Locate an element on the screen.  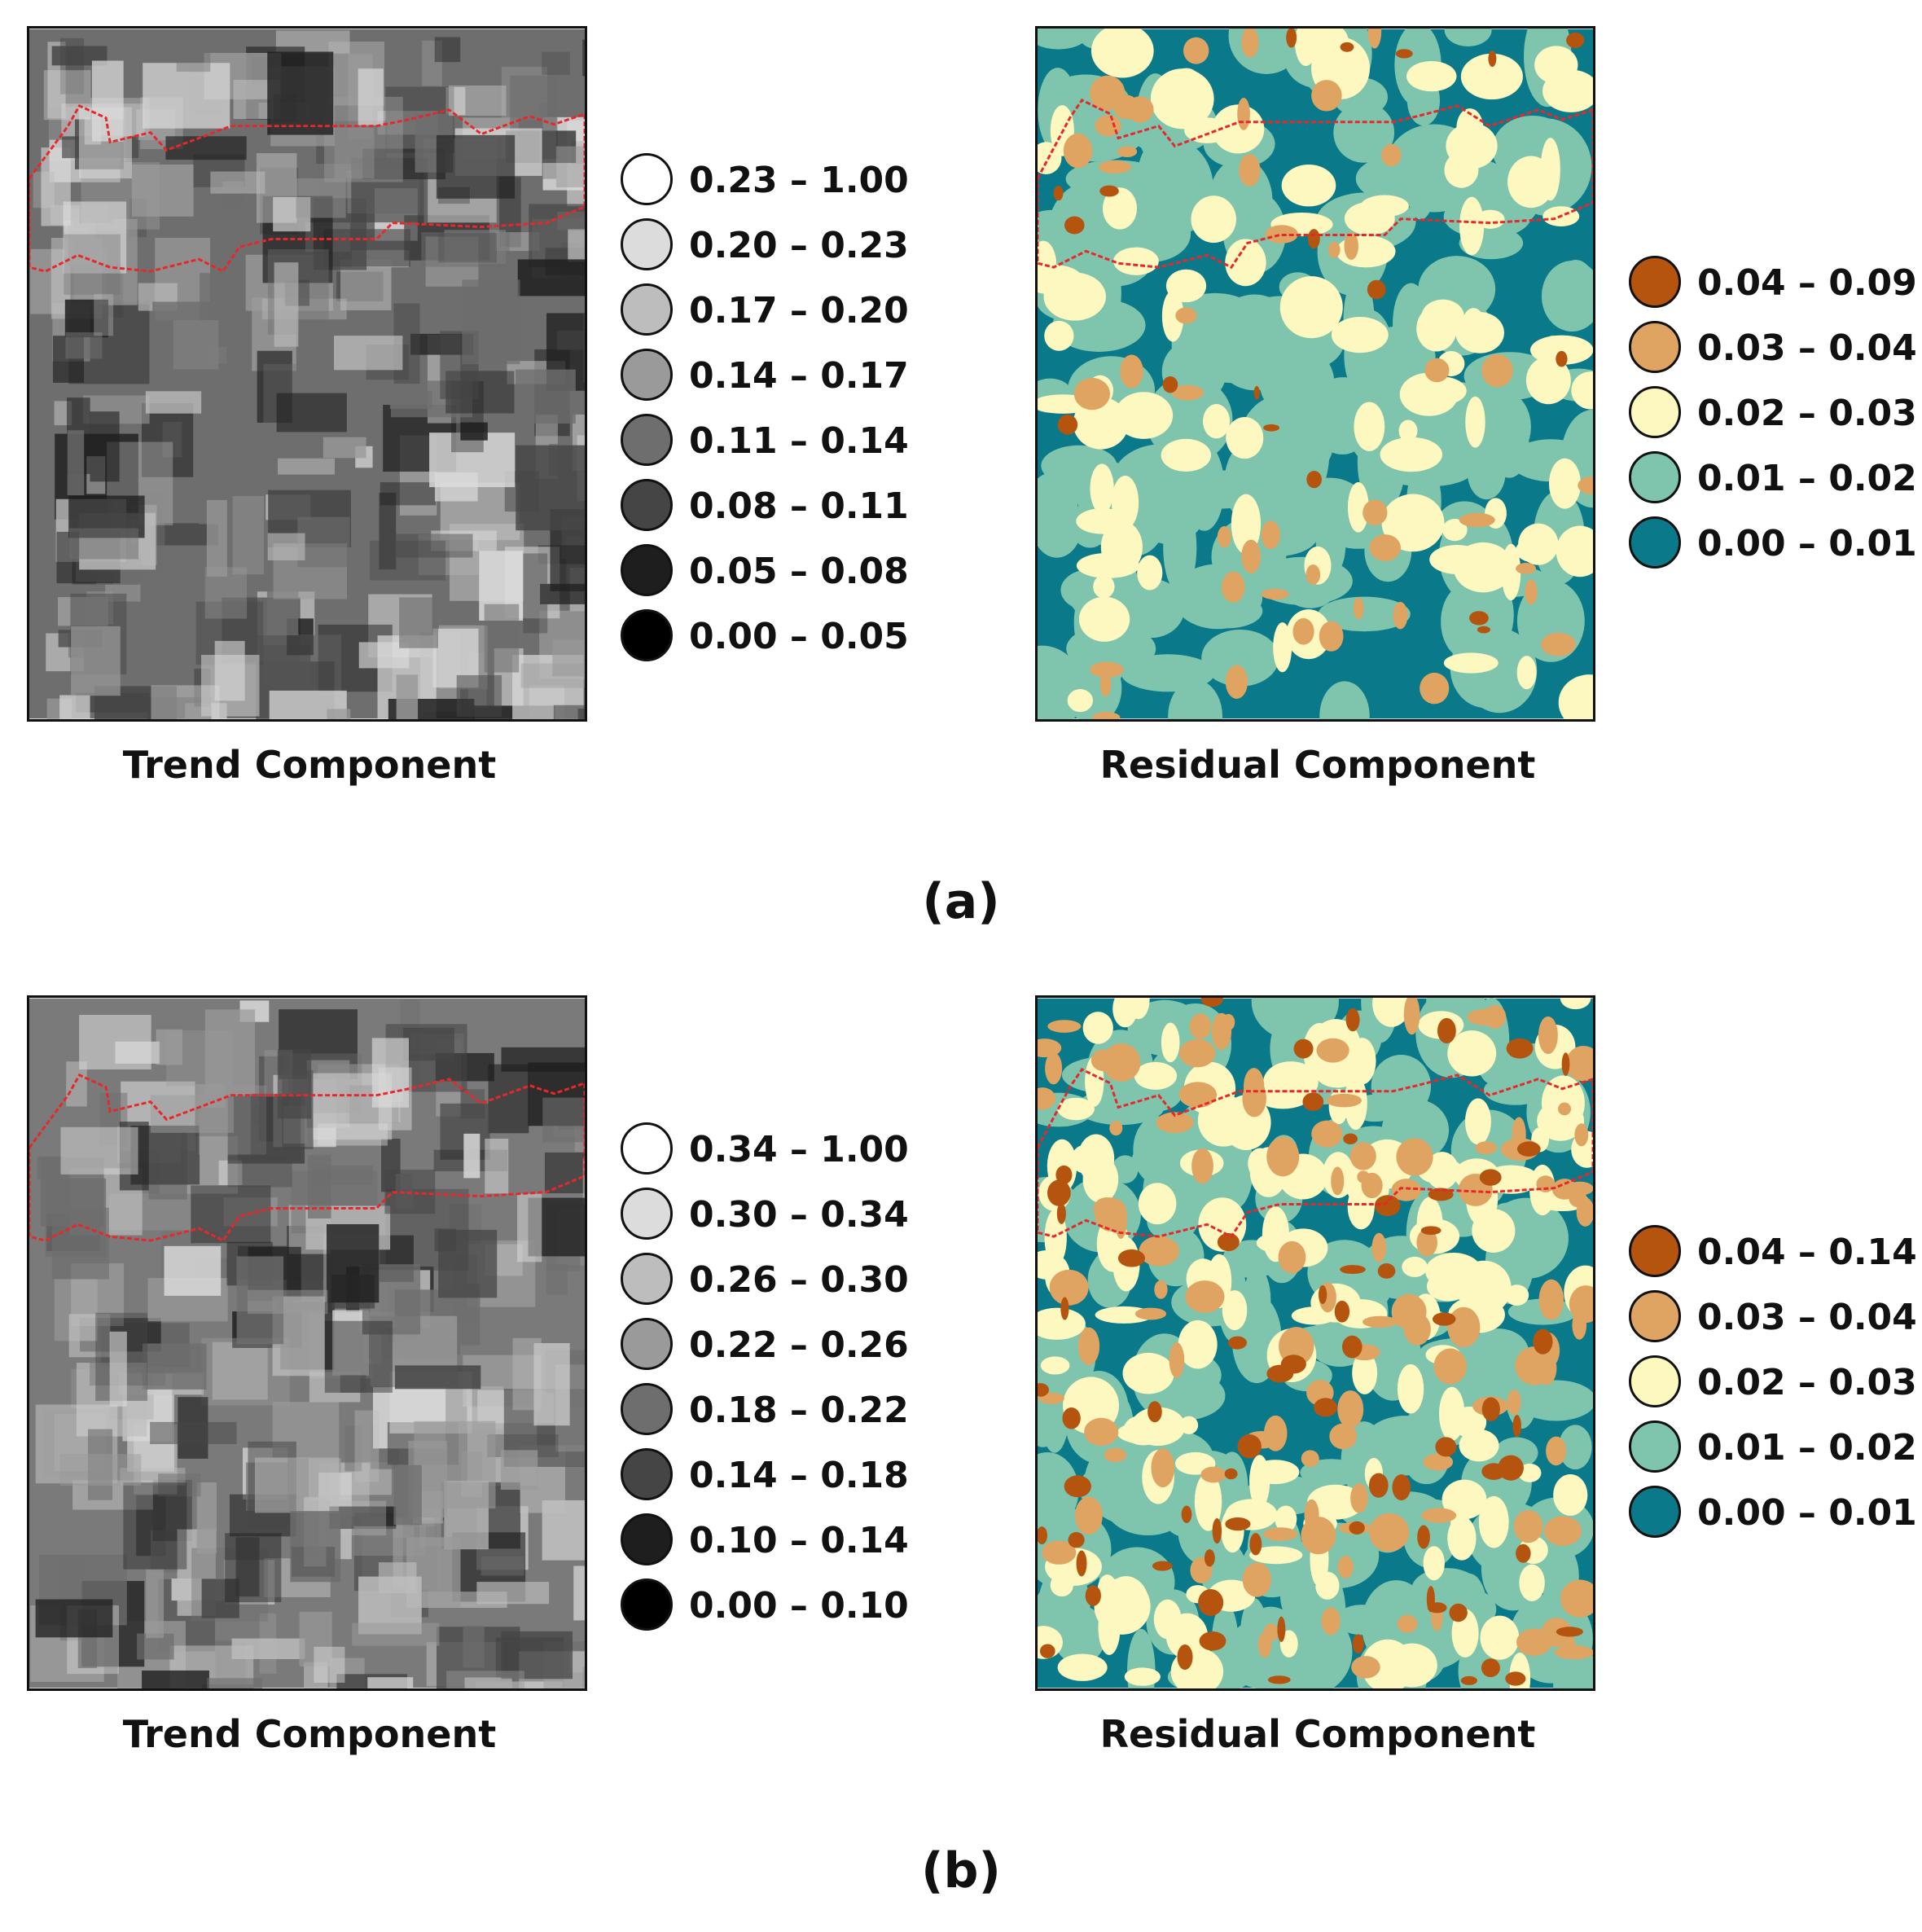
legend-item: 0.10 – 0.14 is located at coordinates (783, 1542).